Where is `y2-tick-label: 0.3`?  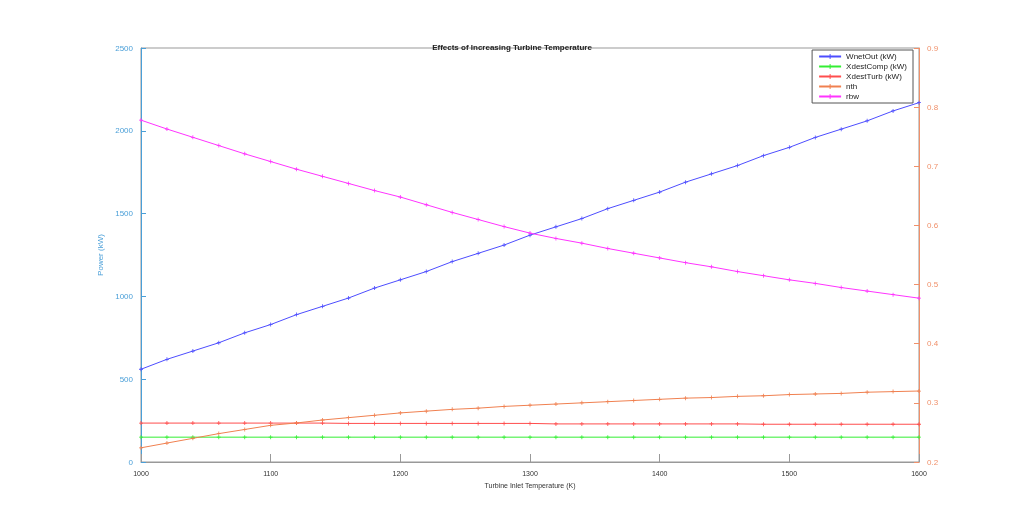
y2-tick-label: 0.3 is located at coordinates (933, 403).